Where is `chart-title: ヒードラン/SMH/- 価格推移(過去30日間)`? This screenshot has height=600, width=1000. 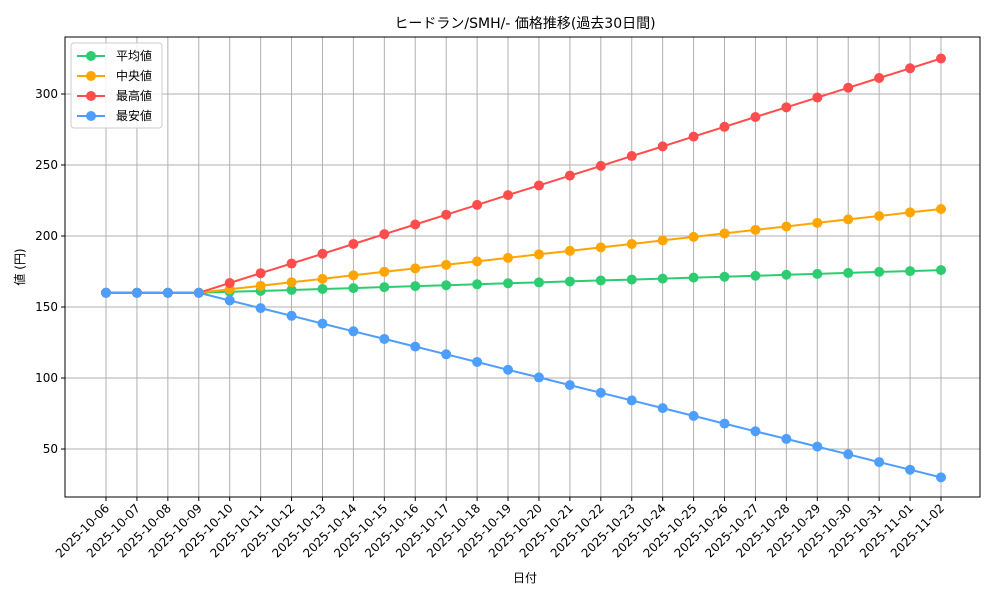 chart-title: ヒードラン/SMH/- 価格推移(過去30日間) is located at coordinates (524, 24).